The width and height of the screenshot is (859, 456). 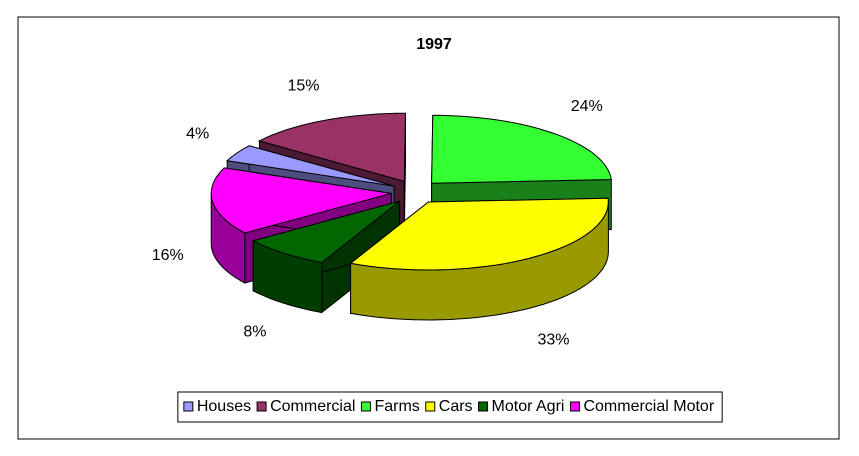 I want to click on data-label: 24%, so click(x=587, y=106).